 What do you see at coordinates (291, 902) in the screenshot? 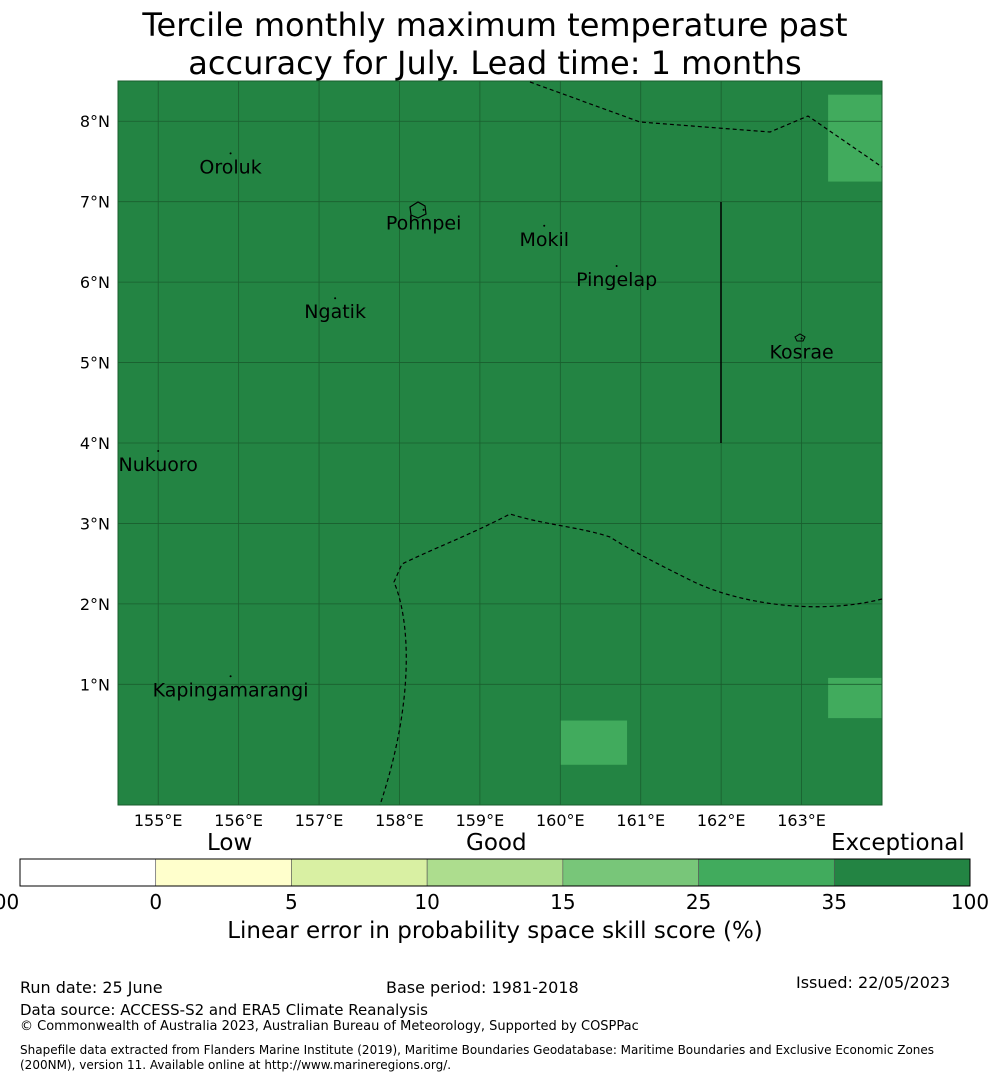
I see `colorbar-tick-label: 5` at bounding box center [291, 902].